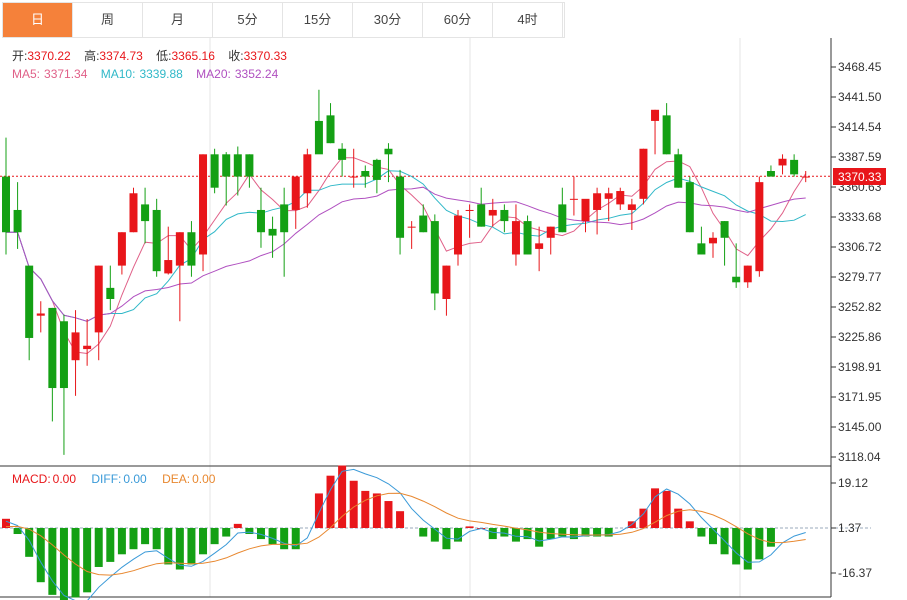  Describe the element at coordinates (860, 127) in the screenshot. I see `y-tick-label: 3414.54` at that location.